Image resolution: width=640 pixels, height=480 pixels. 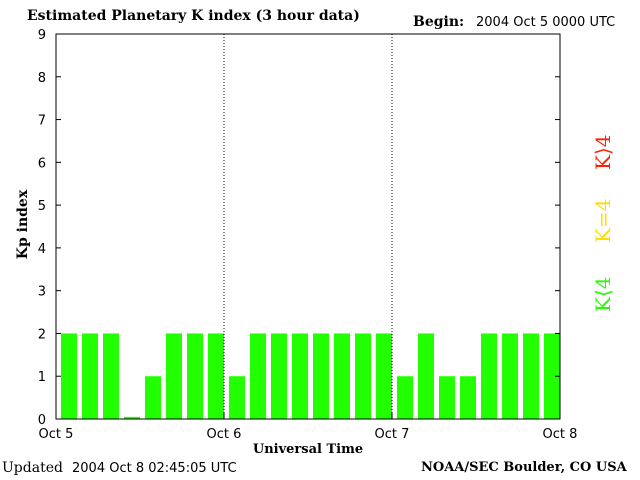 I want to click on legend-high: K⟩4, so click(x=603, y=152).